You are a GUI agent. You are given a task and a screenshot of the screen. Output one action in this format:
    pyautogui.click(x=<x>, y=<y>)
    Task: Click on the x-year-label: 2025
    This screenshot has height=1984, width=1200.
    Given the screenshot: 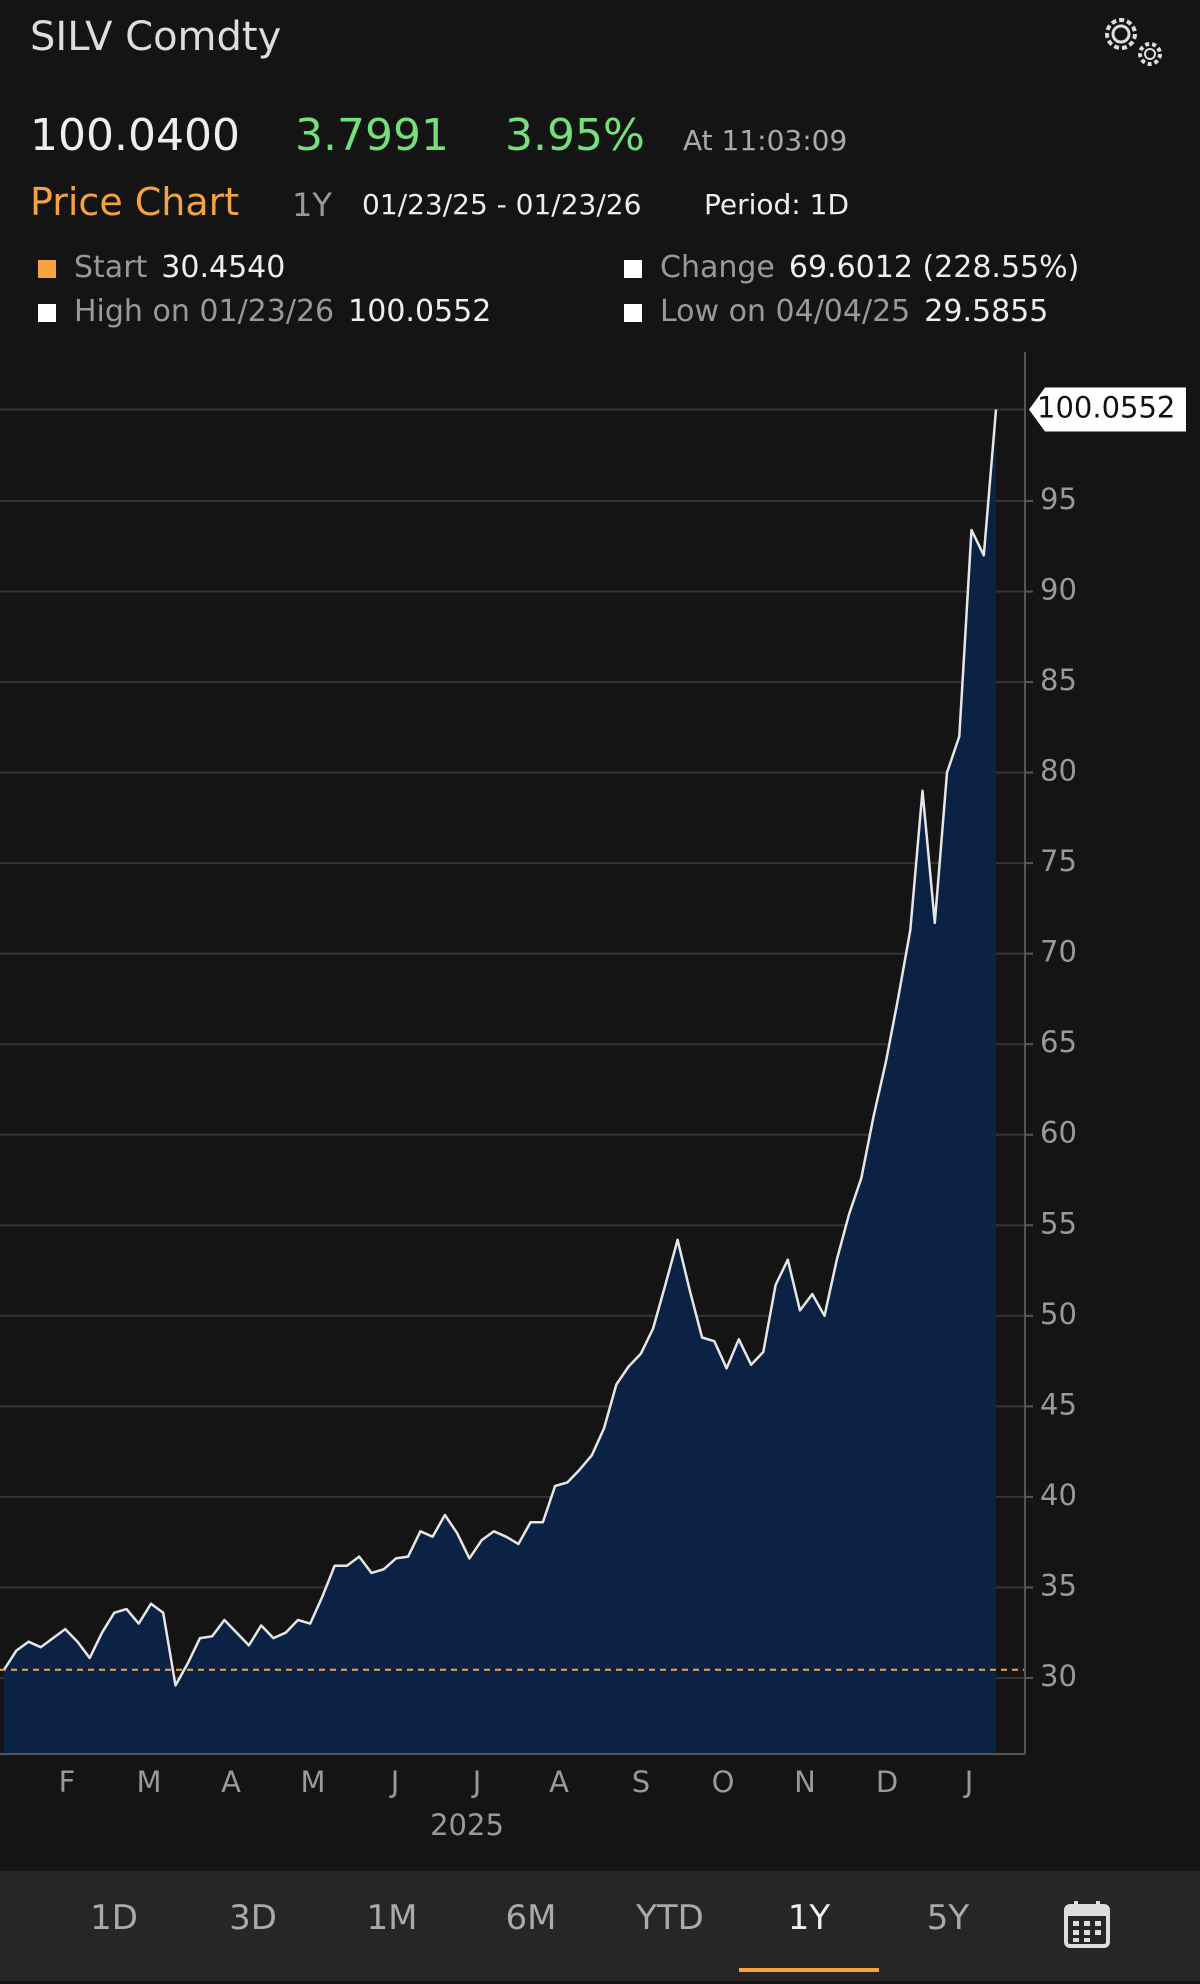 What is the action you would take?
    pyautogui.click(x=467, y=1825)
    